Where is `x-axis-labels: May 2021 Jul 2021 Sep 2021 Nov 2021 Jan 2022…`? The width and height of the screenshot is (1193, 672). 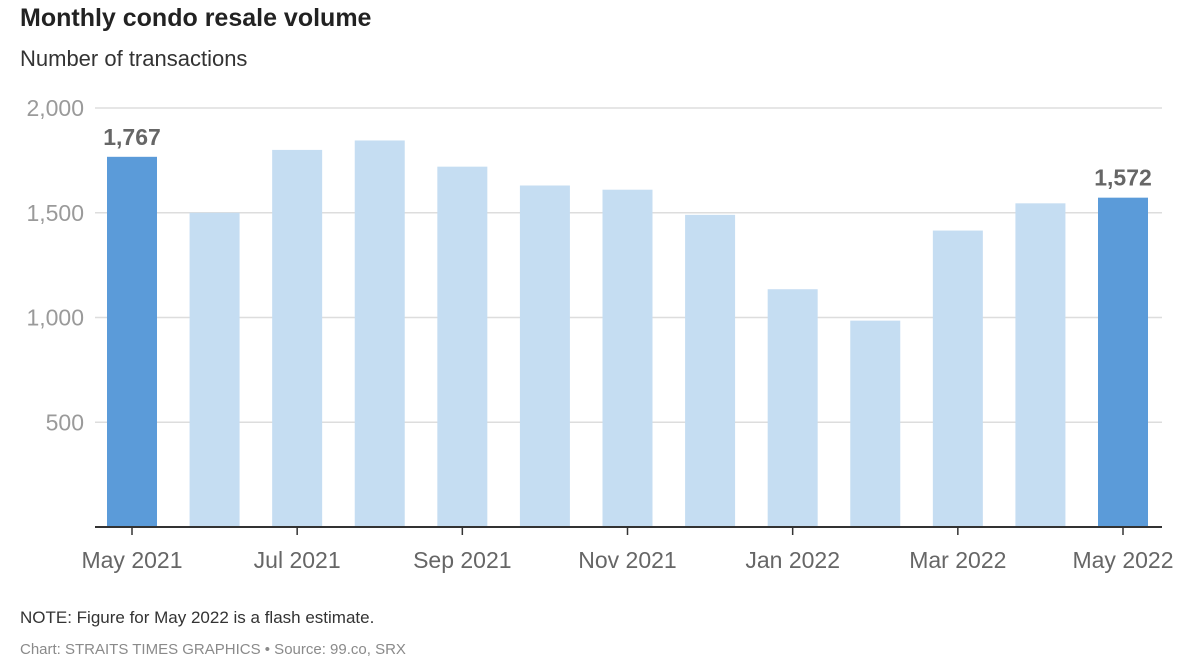
x-axis-labels: May 2021 Jul 2021 Sep 2021 Nov 2021 Jan 2022… is located at coordinates (627, 560).